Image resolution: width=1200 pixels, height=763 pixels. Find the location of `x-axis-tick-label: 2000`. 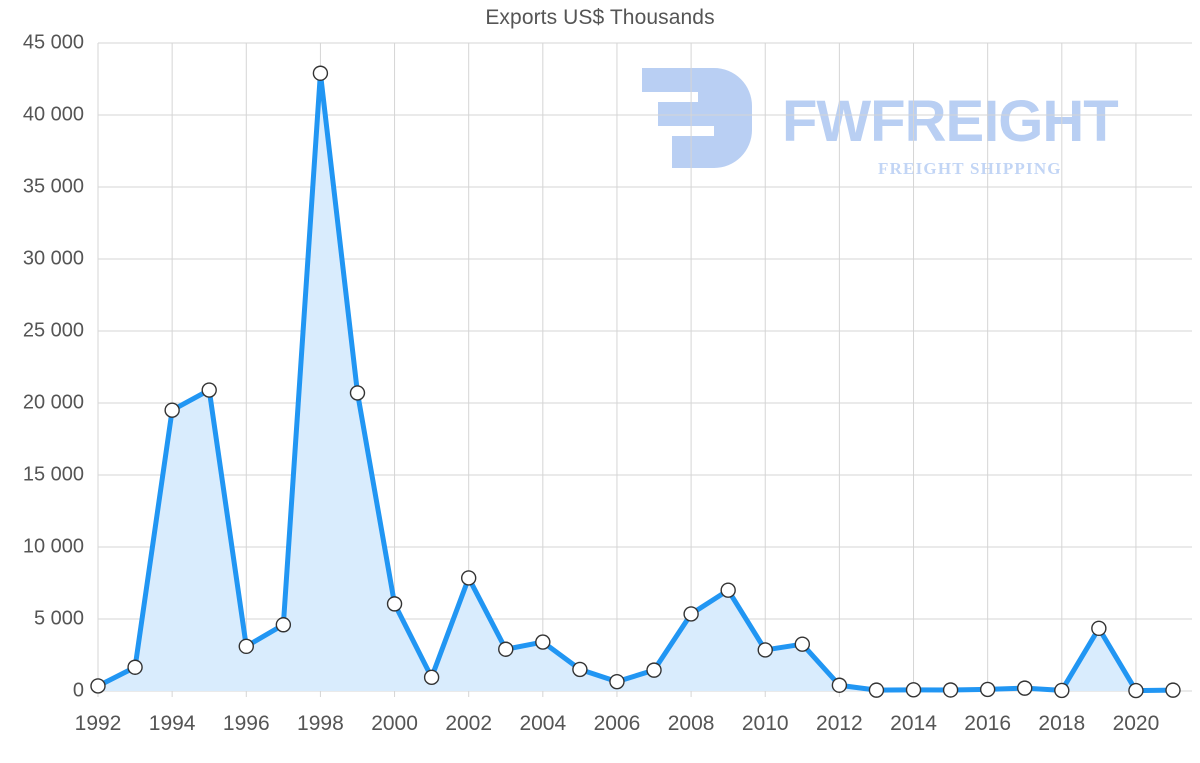

x-axis-tick-label: 2000 is located at coordinates (394, 723).